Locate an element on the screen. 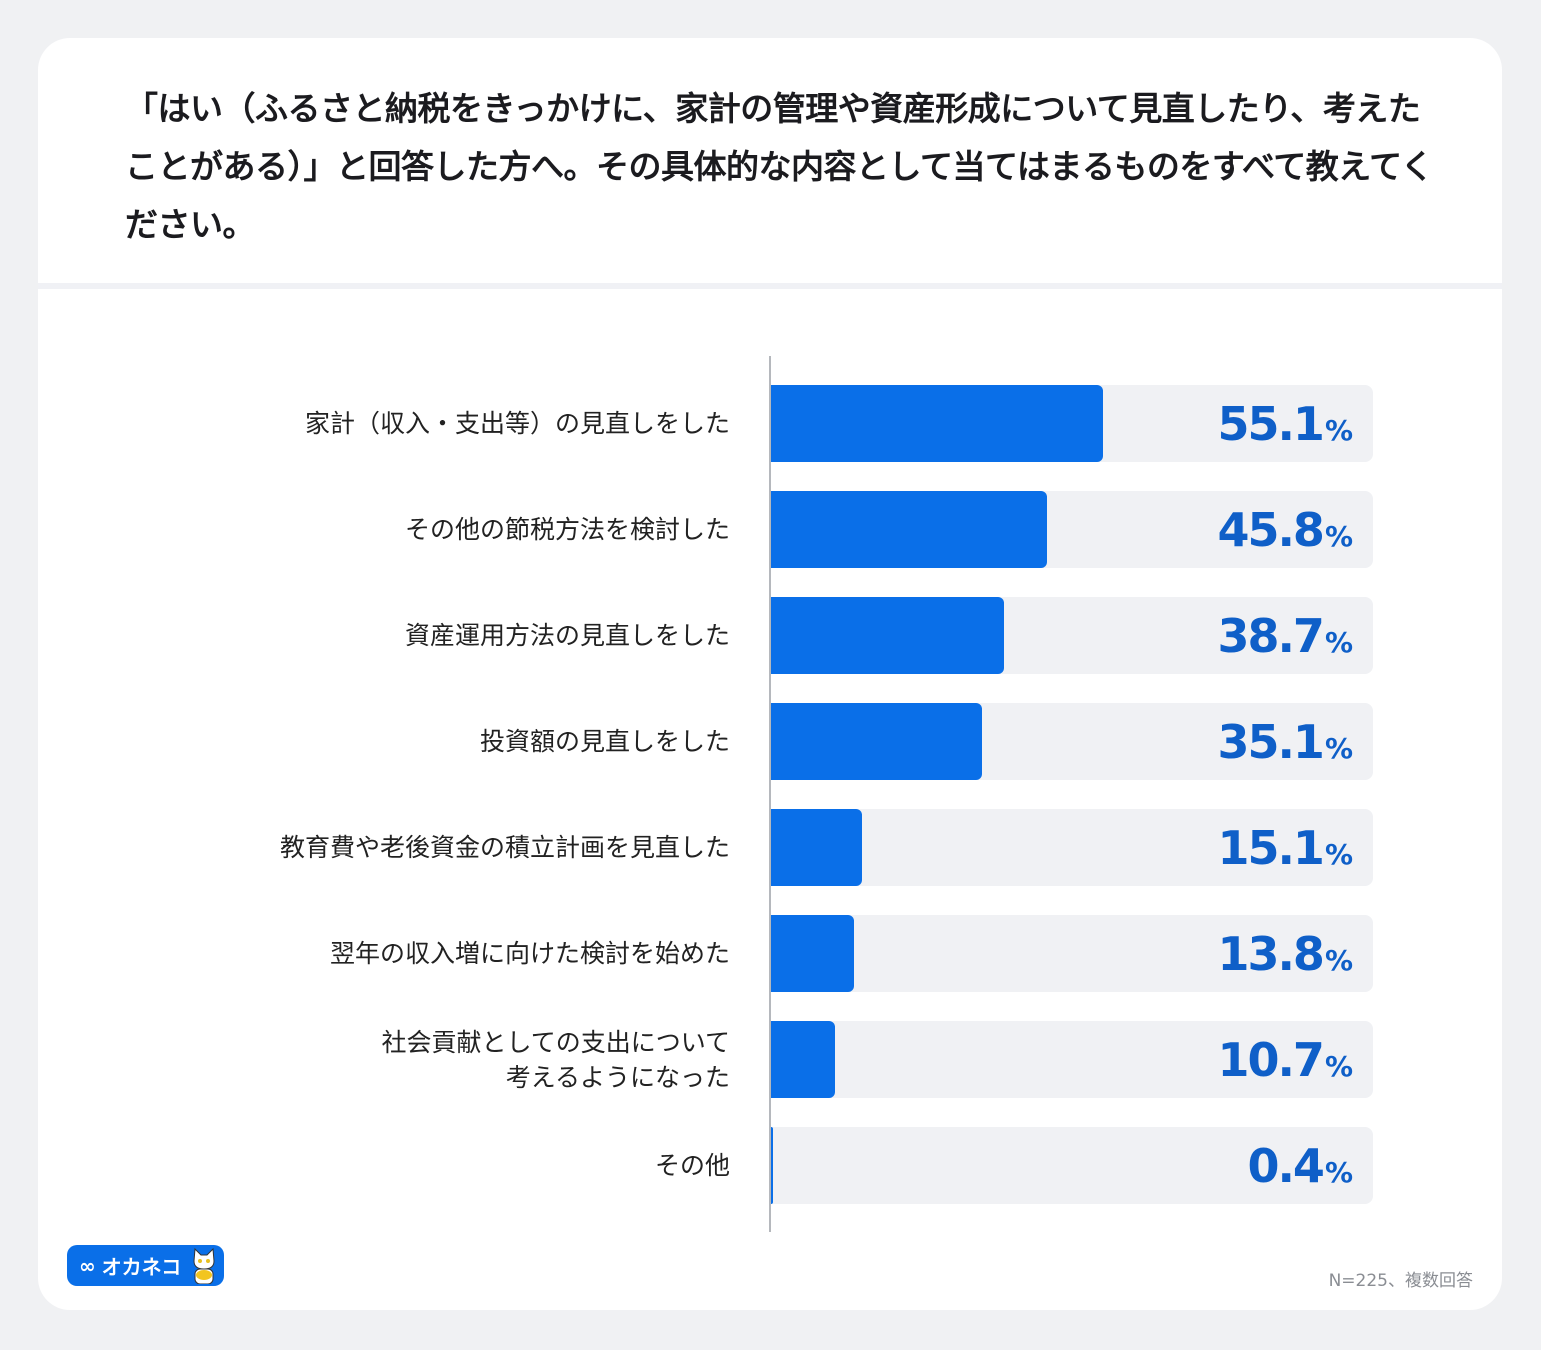  logo-text: オカネコ is located at coordinates (141, 1267).